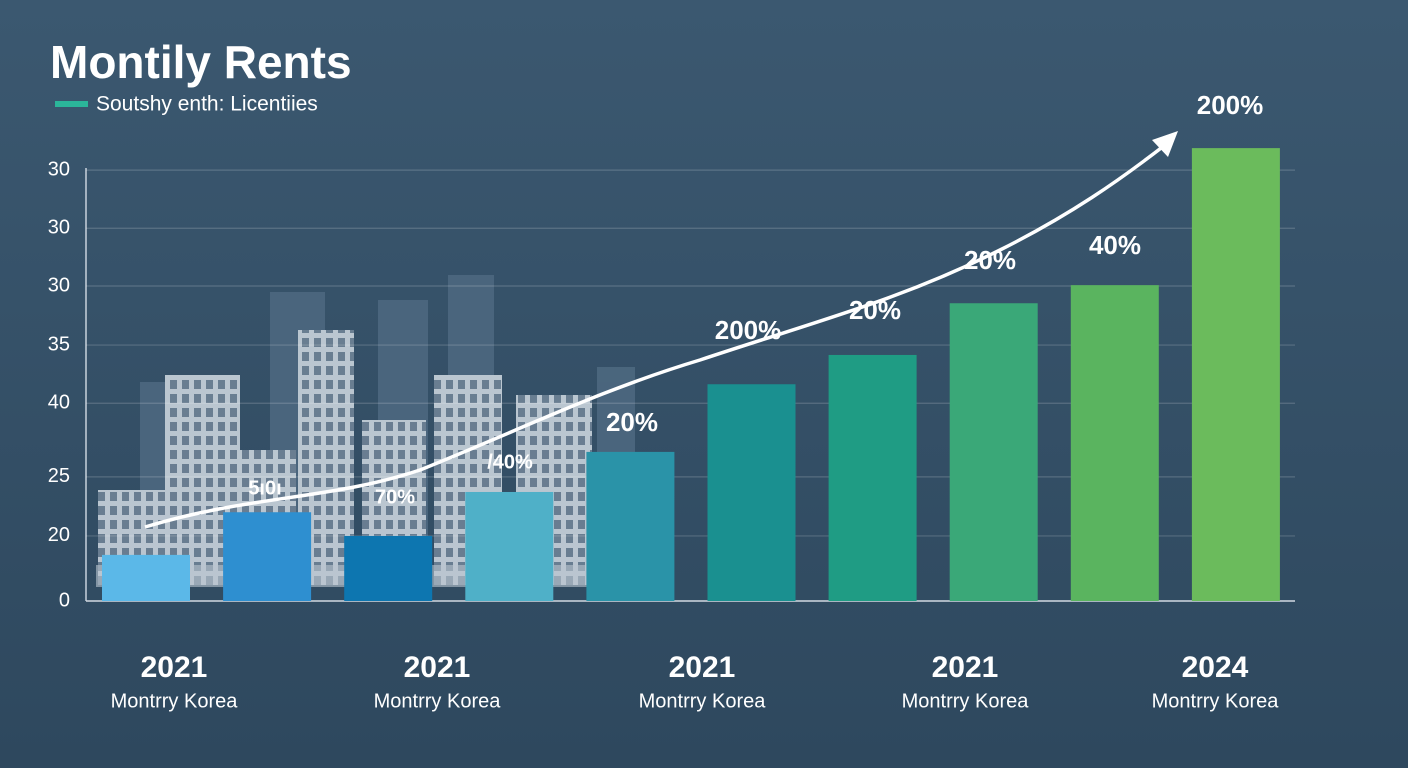 This screenshot has width=1408, height=768. Describe the element at coordinates (59, 344) in the screenshot. I see `y-tick-label: 35` at that location.